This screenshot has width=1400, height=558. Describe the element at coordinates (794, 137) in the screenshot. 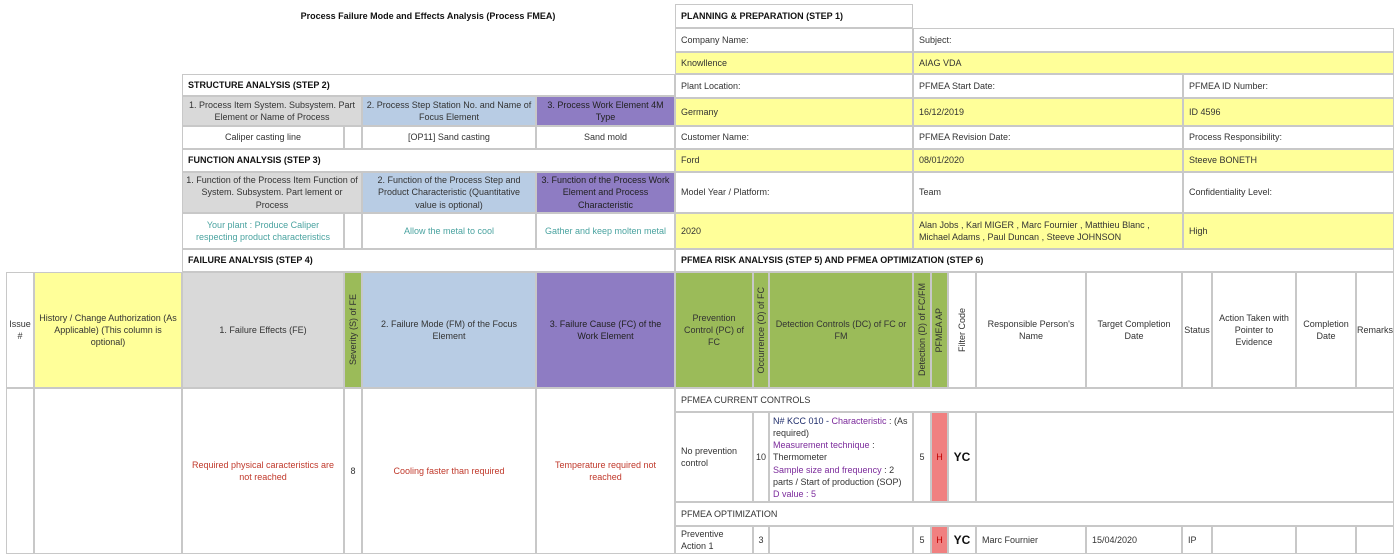

I see `customer-label: Customer Name:` at that location.